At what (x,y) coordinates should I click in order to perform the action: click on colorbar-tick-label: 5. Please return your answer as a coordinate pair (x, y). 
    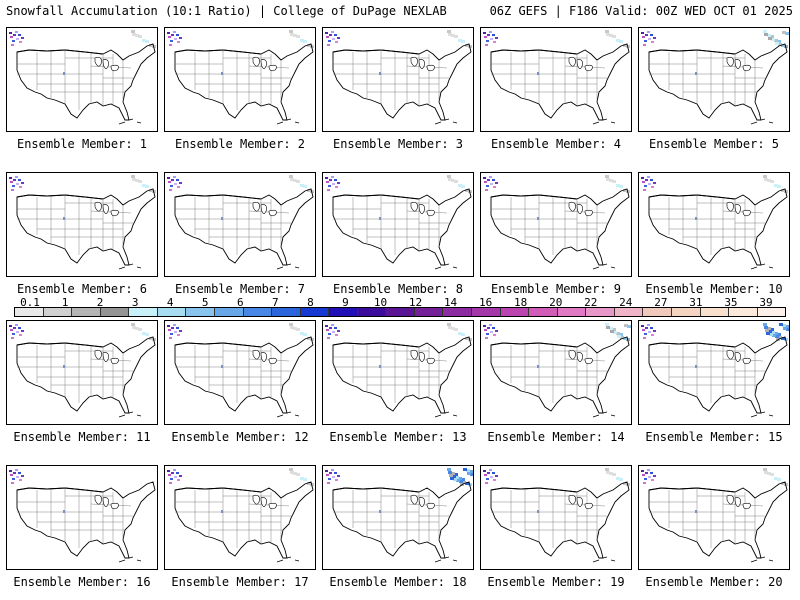
    Looking at the image, I should click on (205, 302).